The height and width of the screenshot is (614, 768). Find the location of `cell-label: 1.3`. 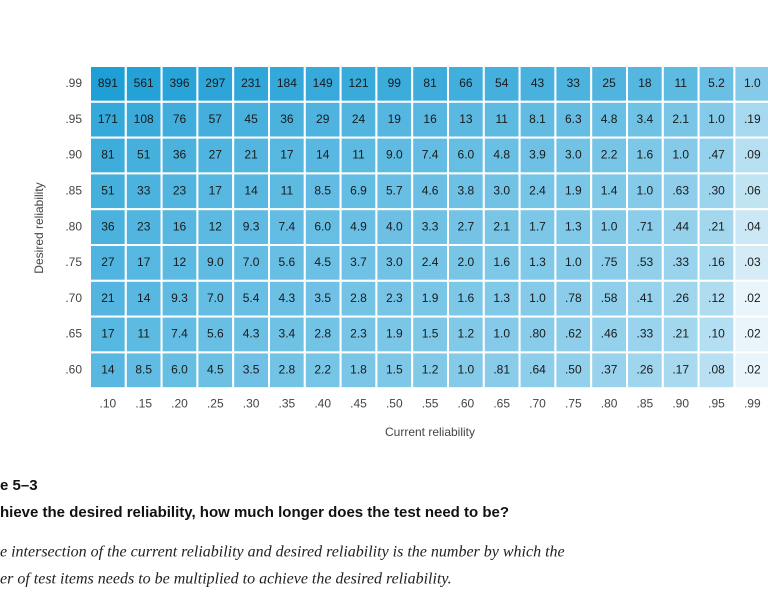

cell-label: 1.3 is located at coordinates (501, 298).